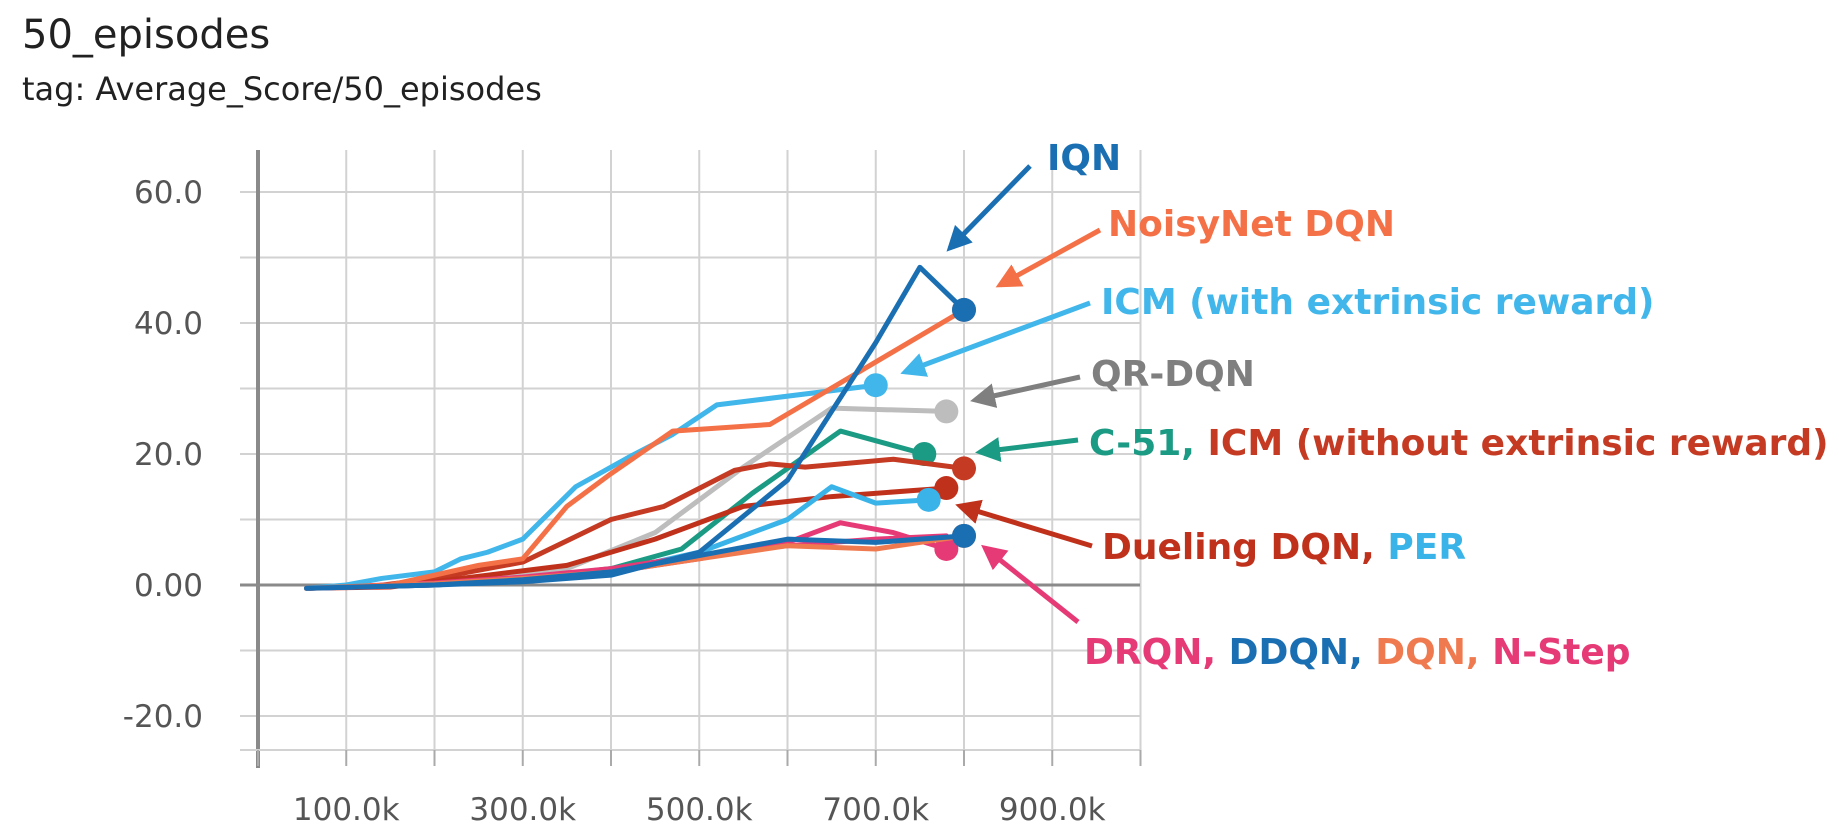  What do you see at coordinates (1231, 547) in the screenshot?
I see `annotation-label-part: Dueling DQN` at bounding box center [1231, 547].